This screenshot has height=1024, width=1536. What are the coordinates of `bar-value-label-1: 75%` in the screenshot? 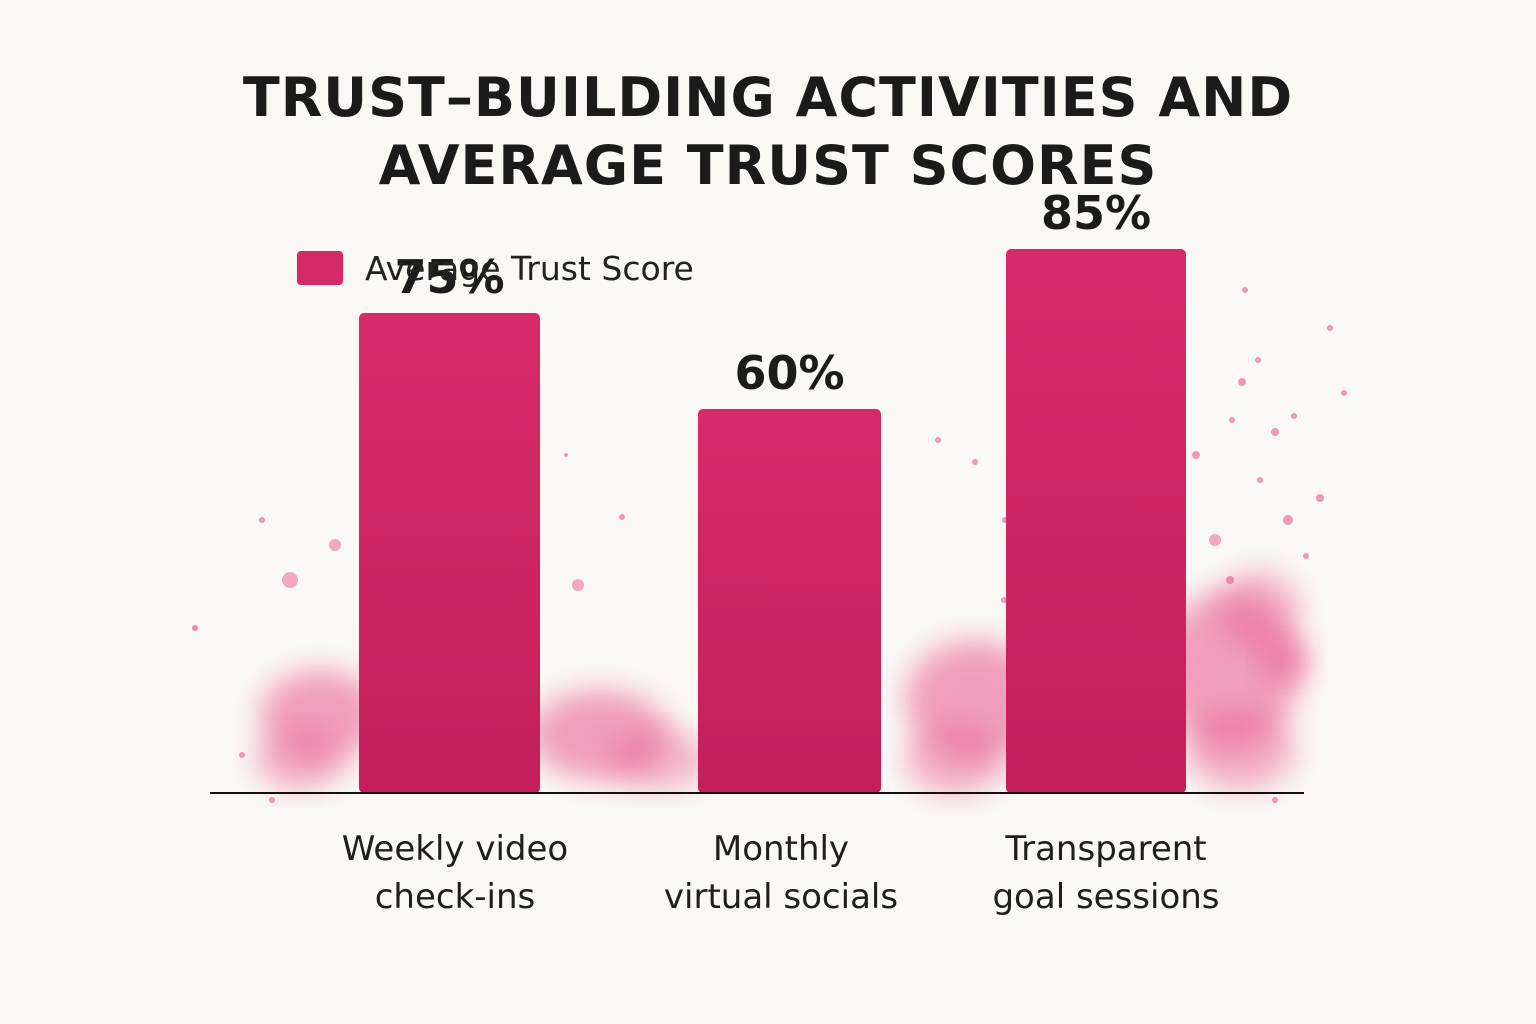 It's located at (449, 277).